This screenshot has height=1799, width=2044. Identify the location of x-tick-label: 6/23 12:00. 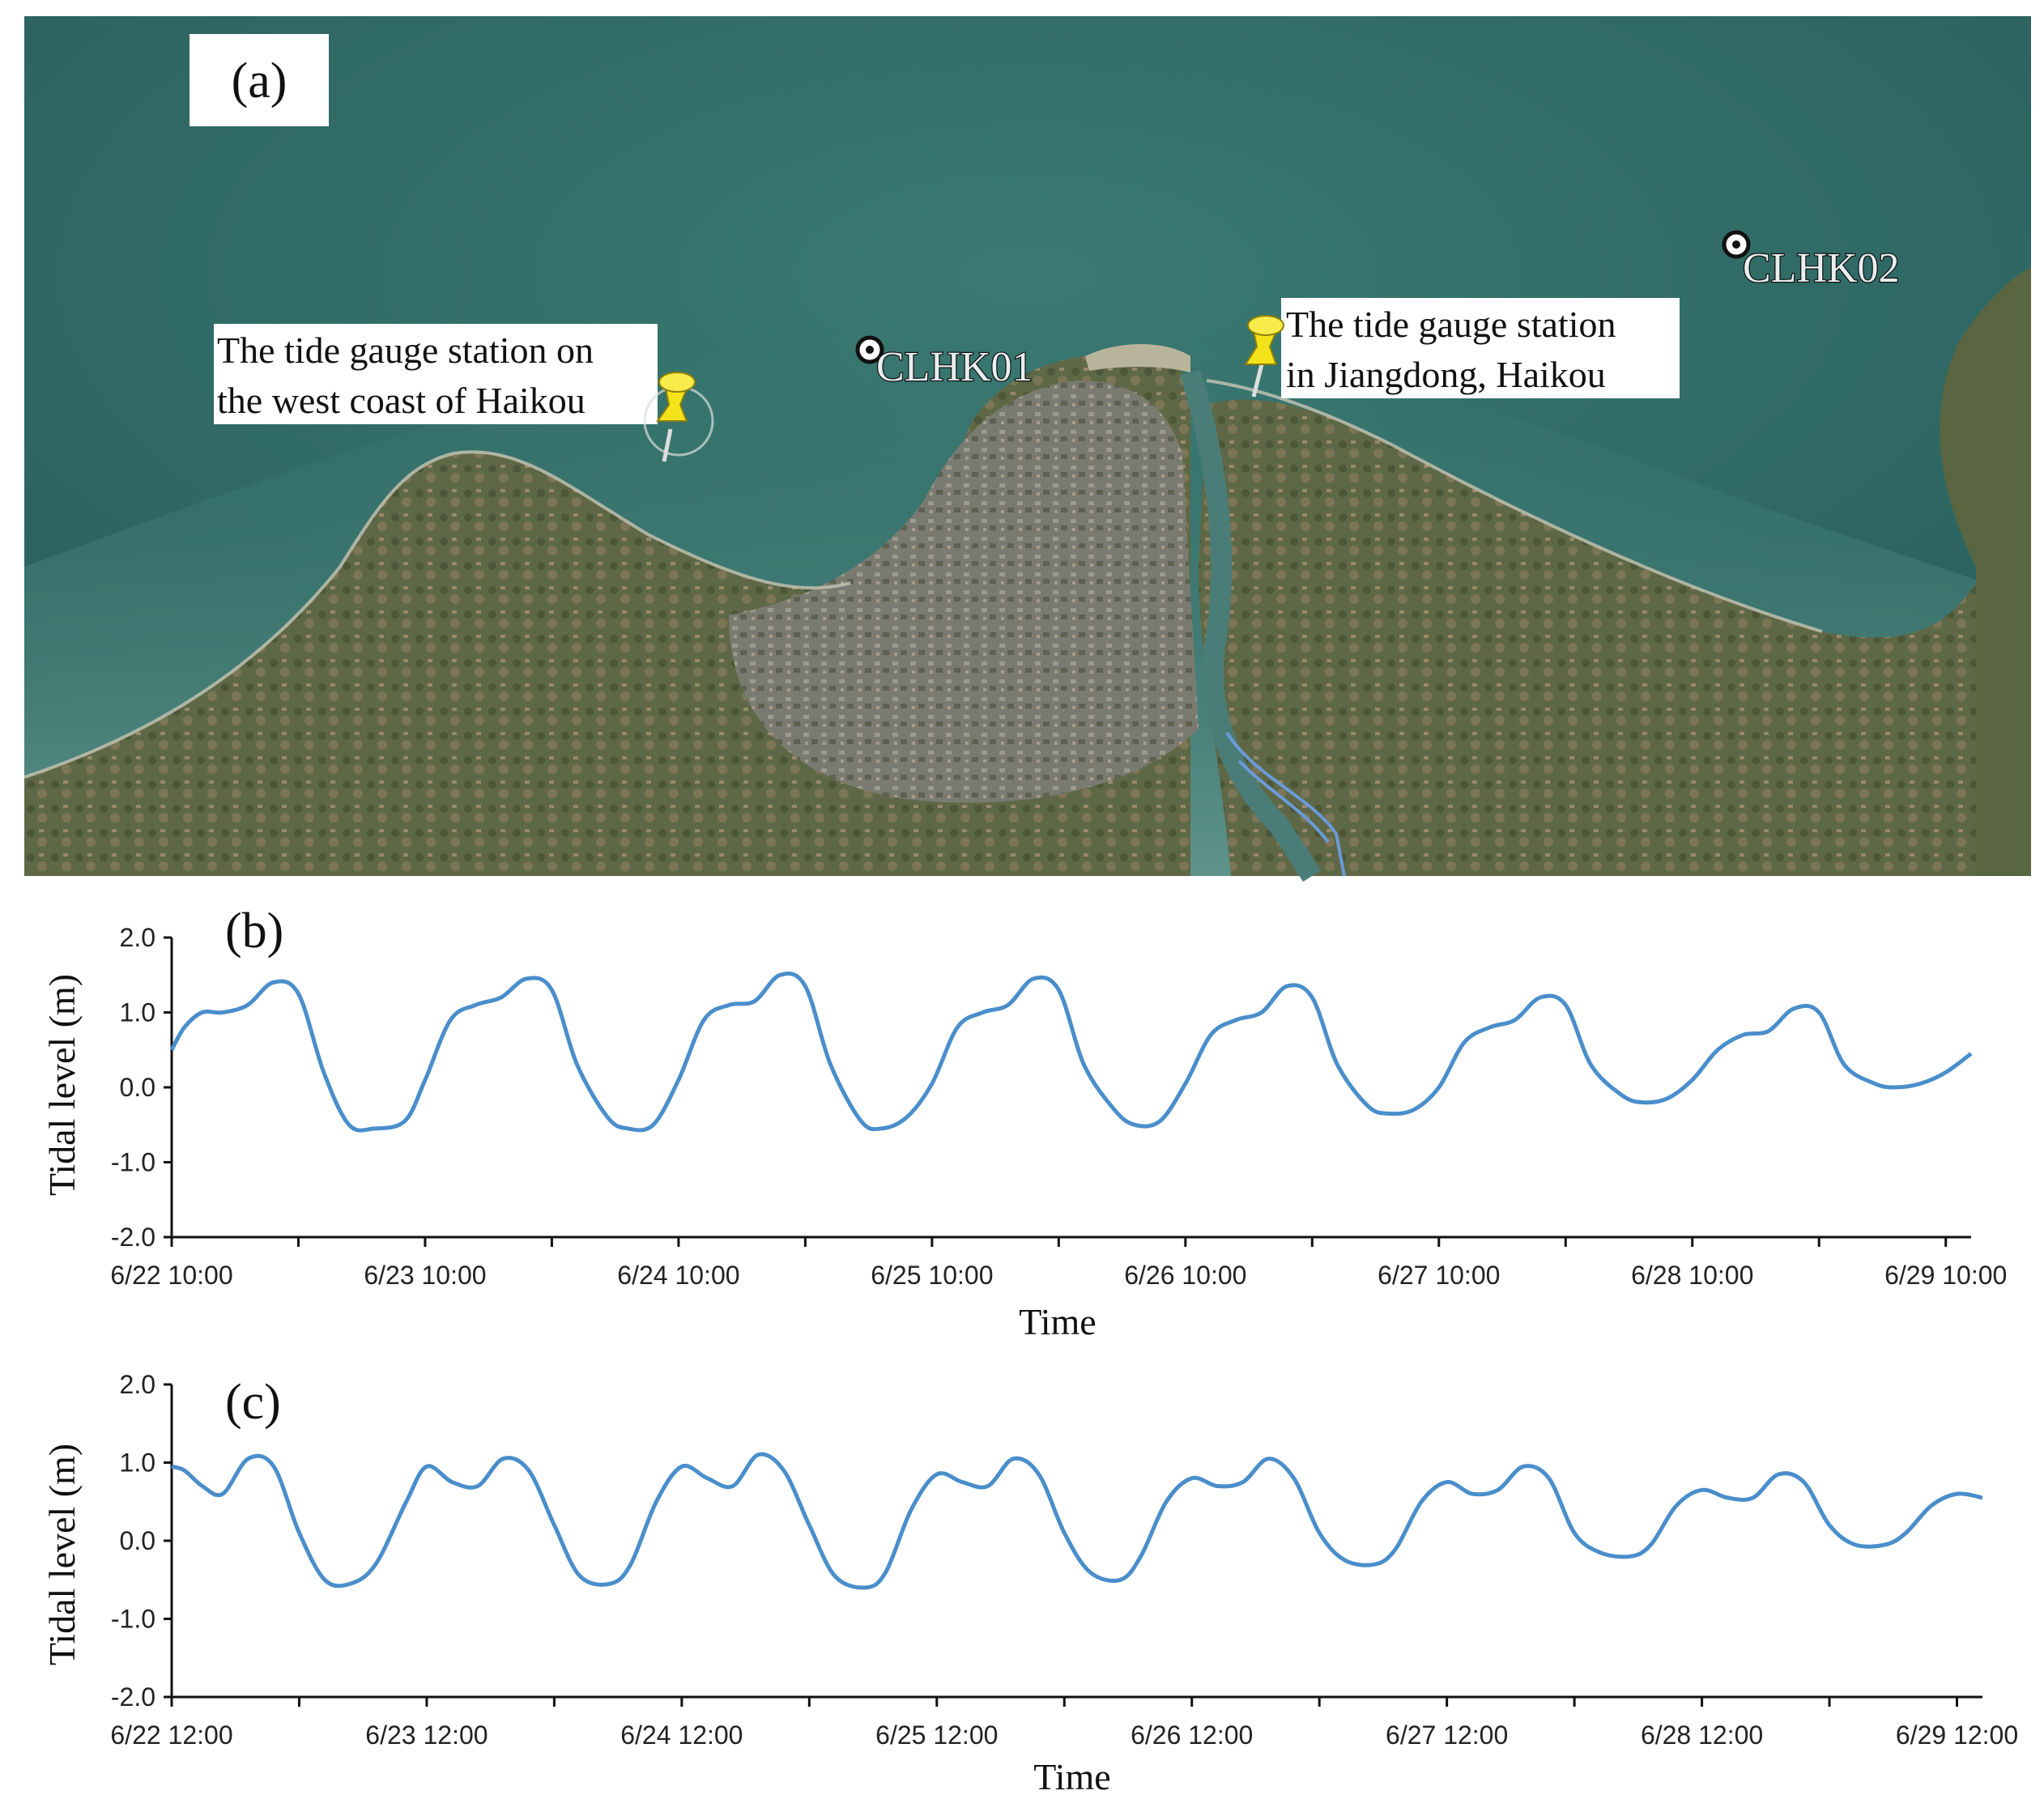
(426, 1735).